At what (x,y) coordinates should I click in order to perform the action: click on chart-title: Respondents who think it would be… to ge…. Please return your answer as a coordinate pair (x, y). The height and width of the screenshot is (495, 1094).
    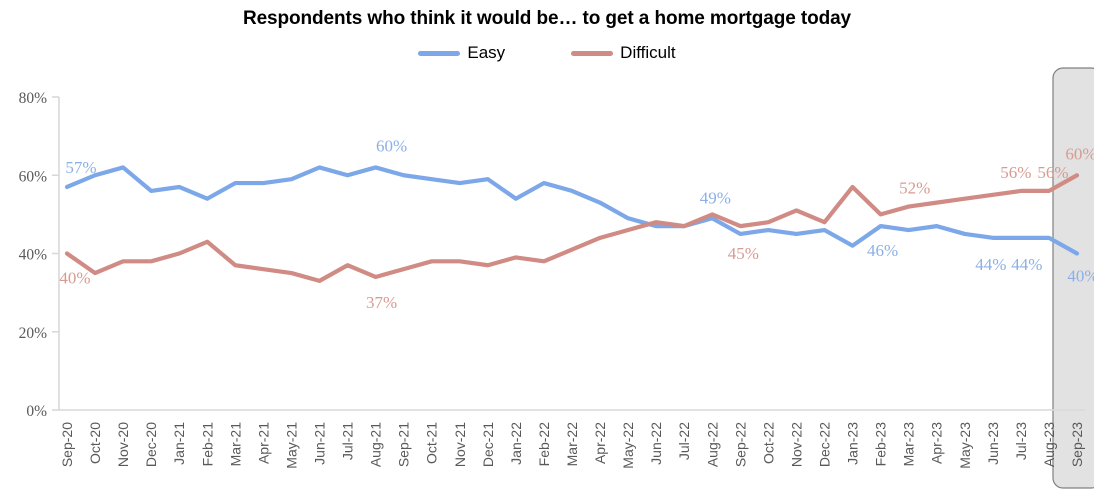
    Looking at the image, I should click on (547, 18).